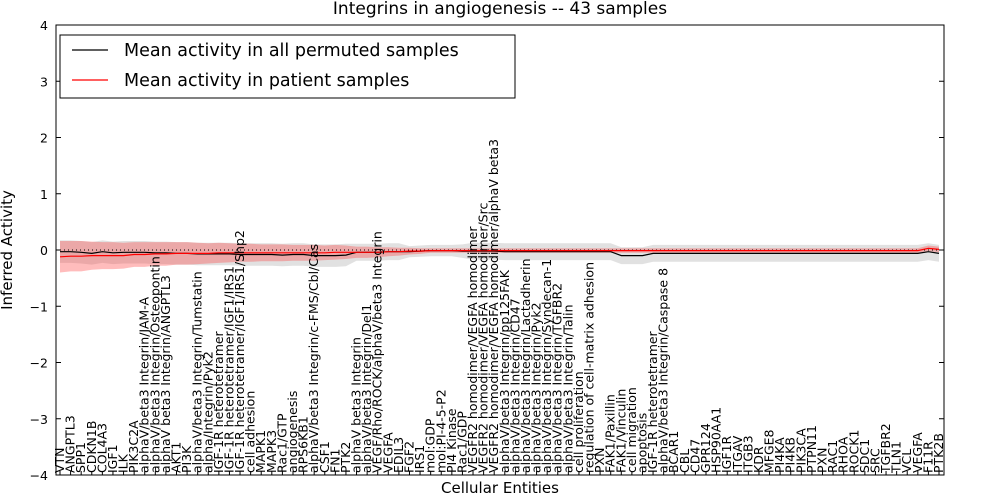 The height and width of the screenshot is (500, 1000). Describe the element at coordinates (207, 412) in the screenshot. I see `x-tick-label: alpha/Integrin/Pyk2` at that location.